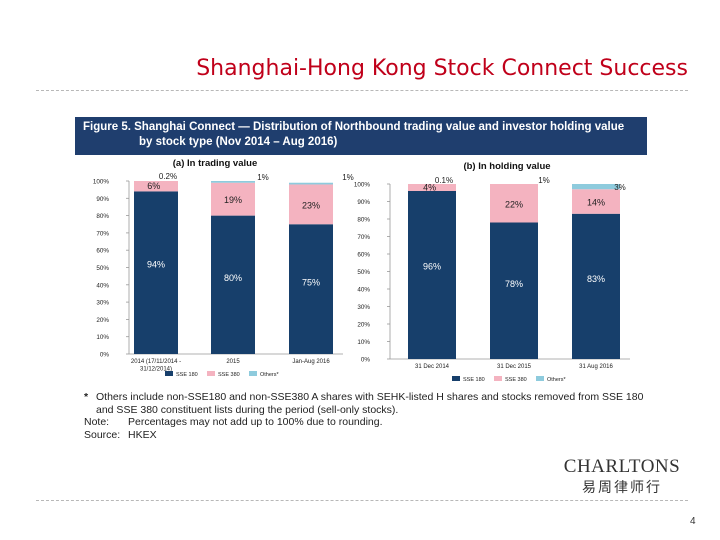  I want to click on chart-b-legend-label: SSE 380, so click(516, 380).